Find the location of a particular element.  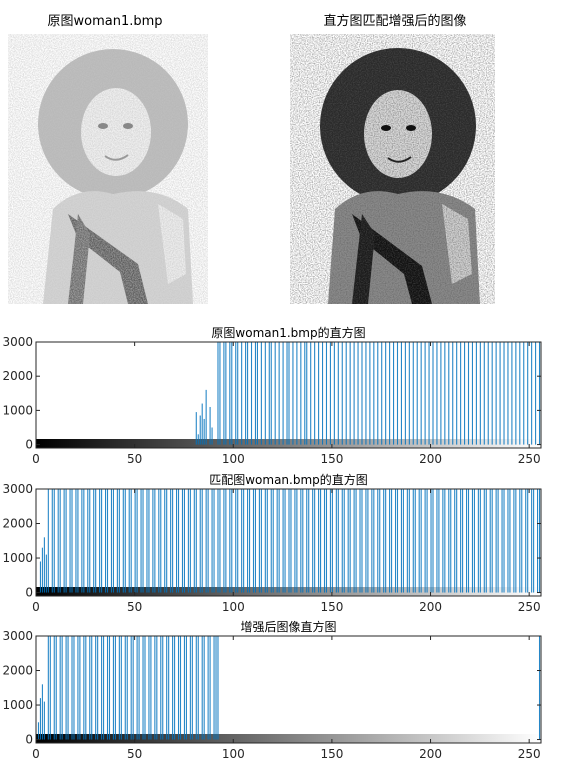

left-image-title: 原图woman1.bmp is located at coordinates (105, 21).